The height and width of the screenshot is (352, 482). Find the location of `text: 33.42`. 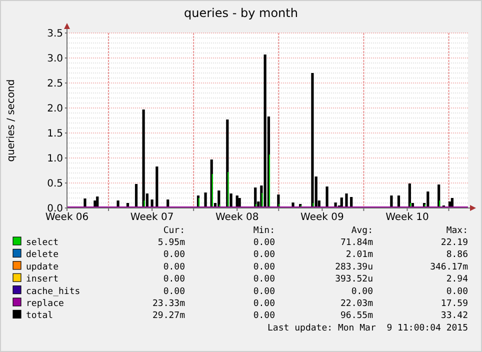

text: 33.42 is located at coordinates (454, 316).